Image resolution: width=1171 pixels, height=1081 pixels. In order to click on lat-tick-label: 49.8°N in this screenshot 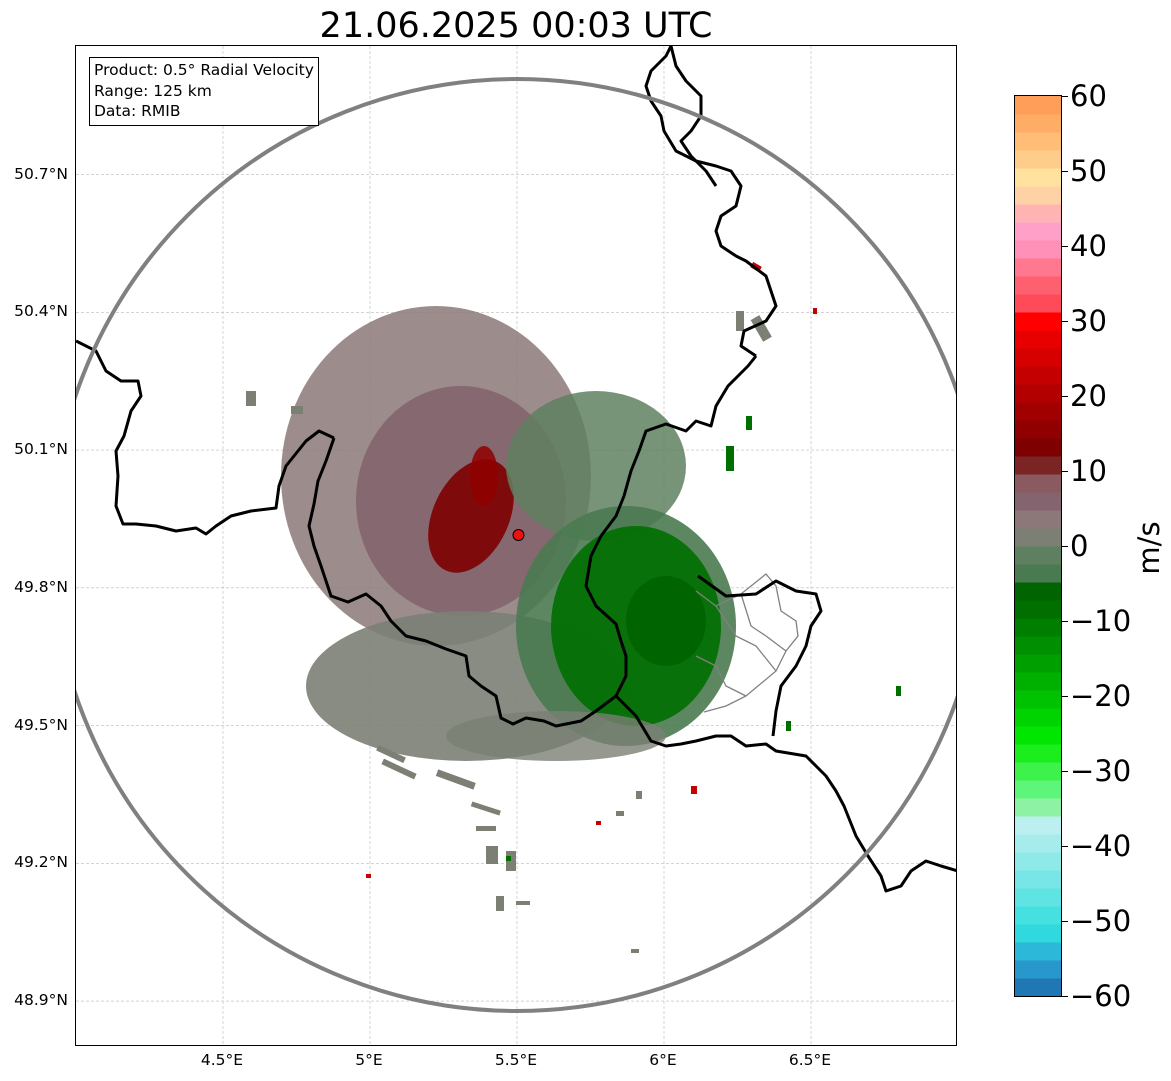, I will do `click(41, 586)`.